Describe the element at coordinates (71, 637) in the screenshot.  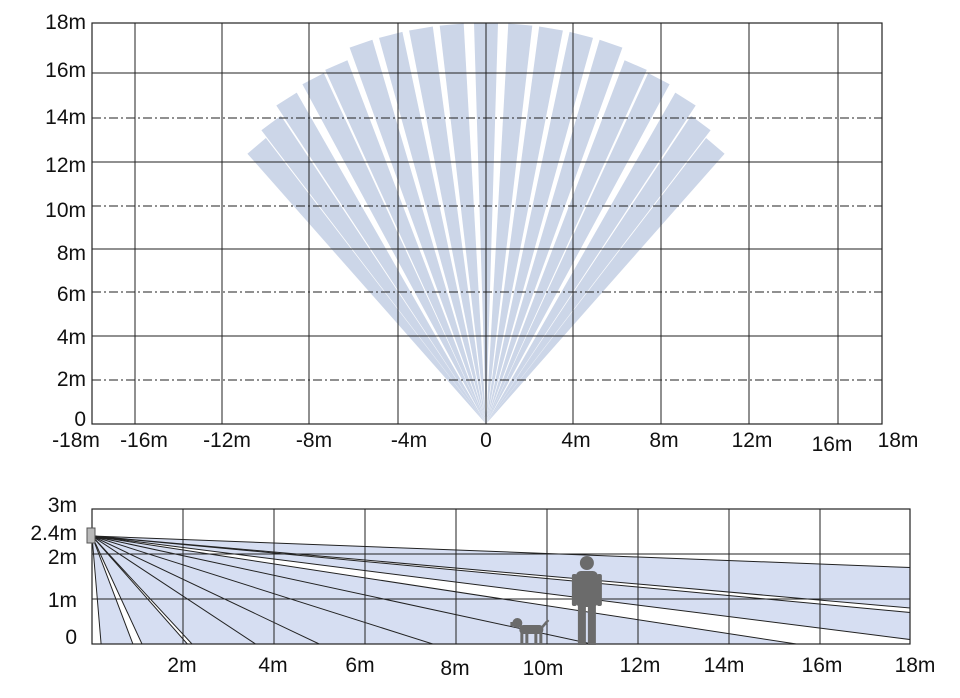
I see `side-y-label: 0` at that location.